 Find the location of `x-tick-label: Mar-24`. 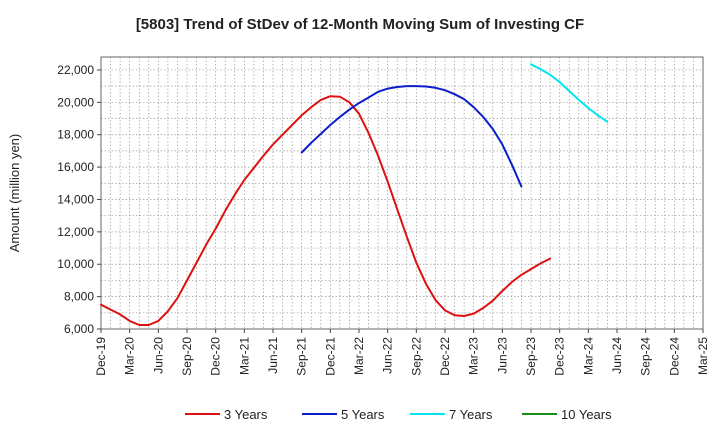

x-tick-label: Mar-24 is located at coordinates (588, 356).